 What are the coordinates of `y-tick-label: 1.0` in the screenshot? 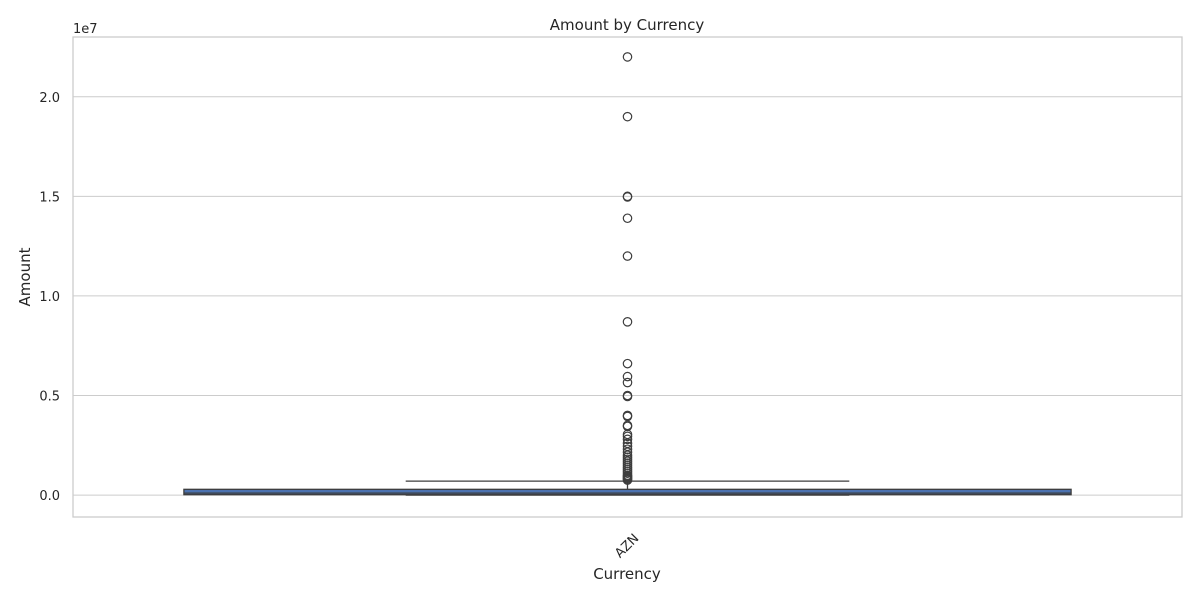 It's located at (49, 297).